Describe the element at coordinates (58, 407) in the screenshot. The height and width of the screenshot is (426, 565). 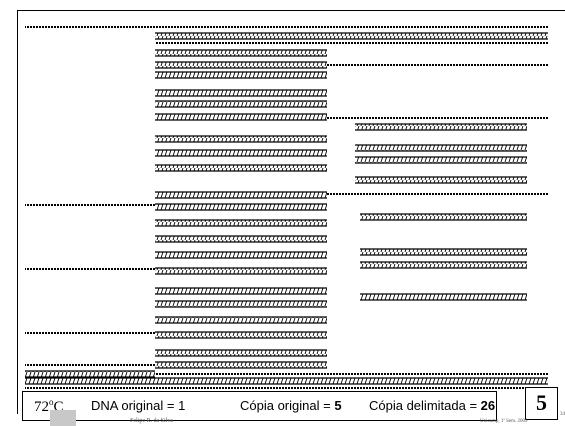
I see `temperature-unit: C` at that location.